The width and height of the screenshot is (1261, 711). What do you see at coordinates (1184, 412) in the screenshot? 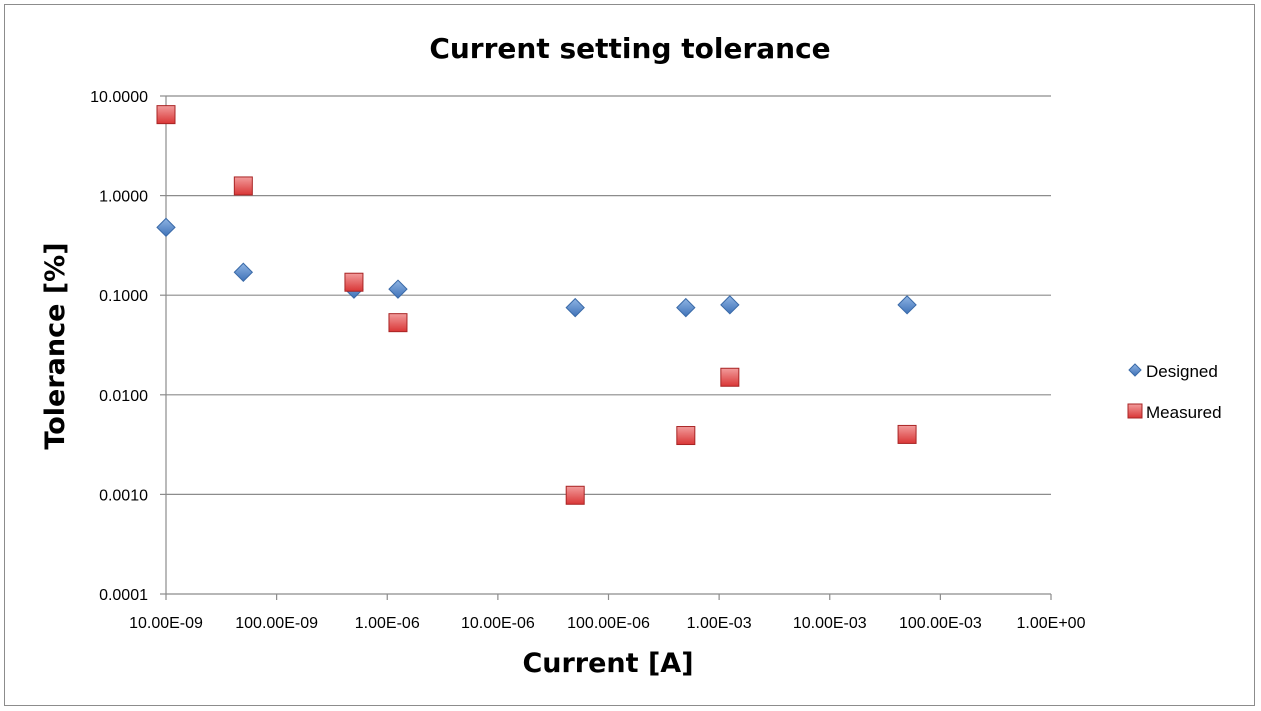
I see `legend-label-measured: Measured` at bounding box center [1184, 412].